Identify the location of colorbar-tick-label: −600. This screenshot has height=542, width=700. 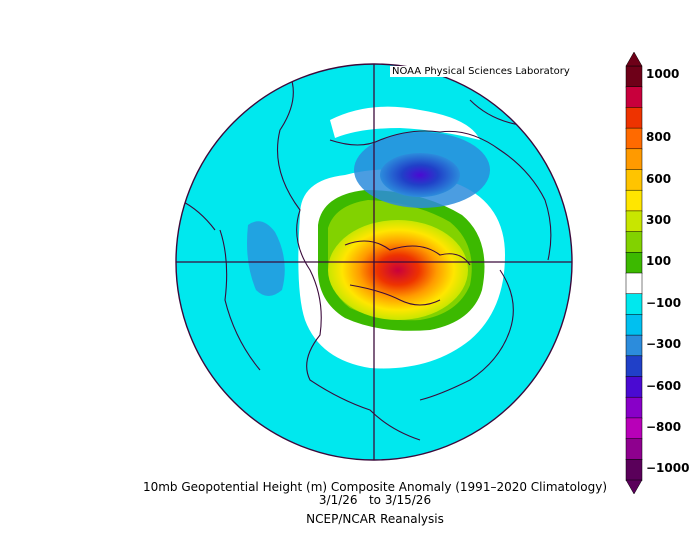
(664, 385).